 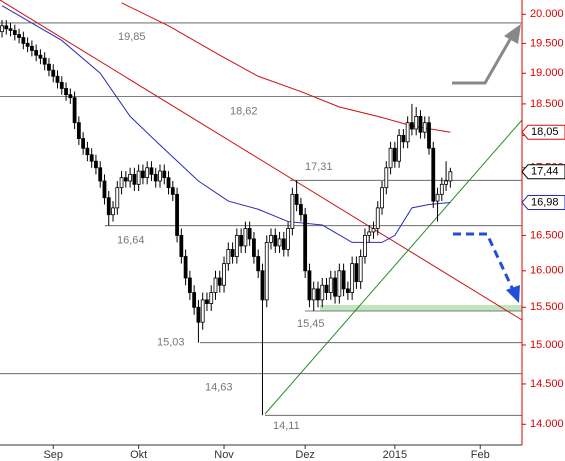 I want to click on level-label: 14,63, so click(x=219, y=388).